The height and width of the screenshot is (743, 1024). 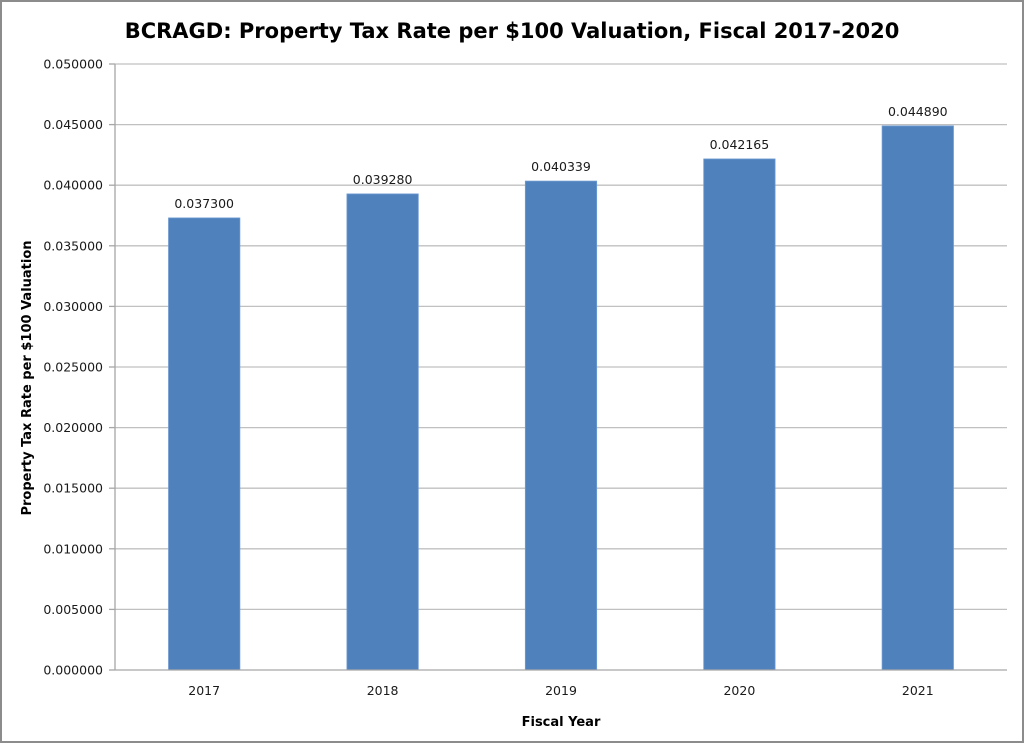 What do you see at coordinates (204, 203) in the screenshot?
I see `data-label: 0.037300` at bounding box center [204, 203].